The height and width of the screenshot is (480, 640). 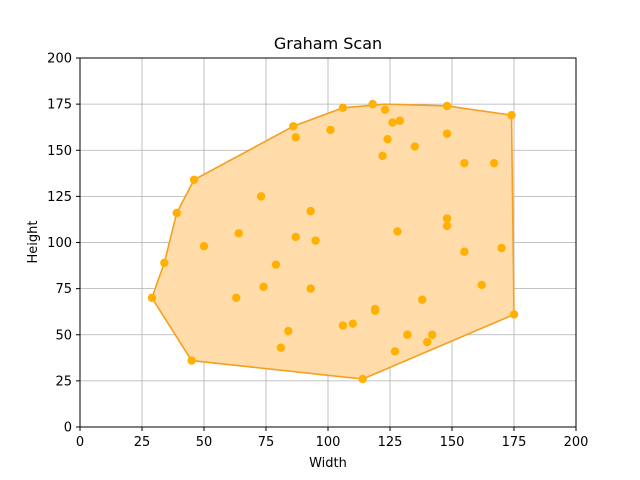 What do you see at coordinates (328, 442) in the screenshot?
I see `x-tick-label: 100` at bounding box center [328, 442].